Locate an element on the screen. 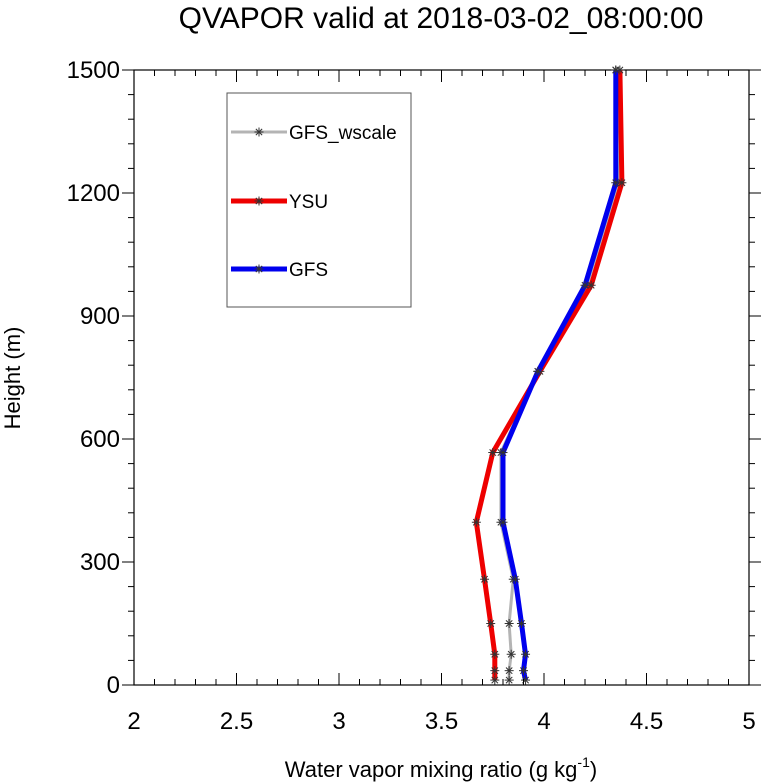 This screenshot has width=766, height=784. x-tick-label: 2 is located at coordinates (133, 721).